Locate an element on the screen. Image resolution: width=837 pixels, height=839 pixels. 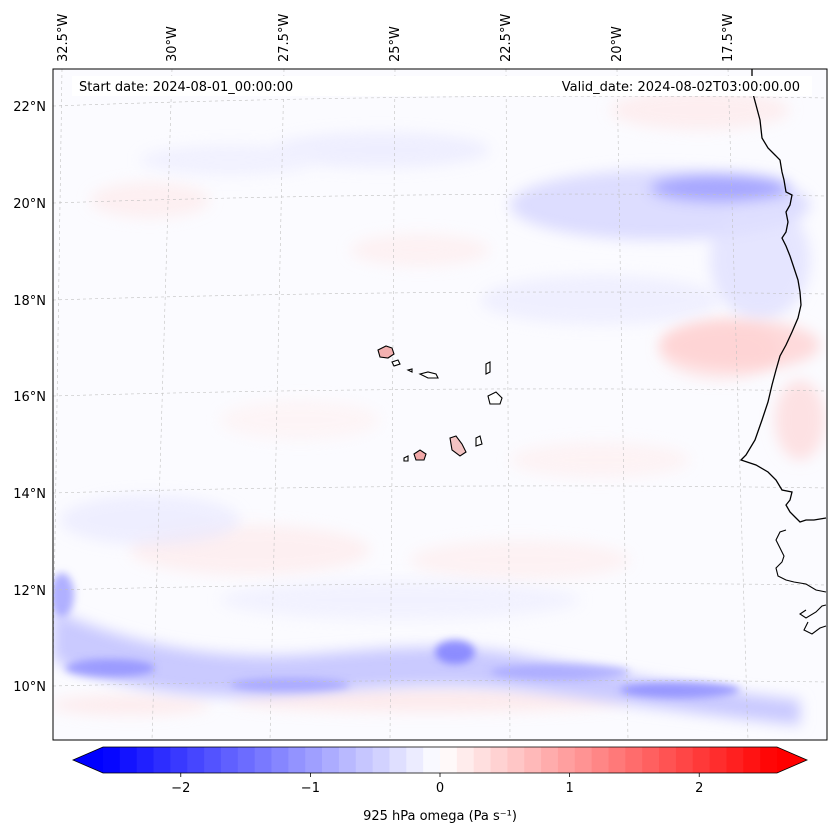
island-maio is located at coordinates (479, 441).